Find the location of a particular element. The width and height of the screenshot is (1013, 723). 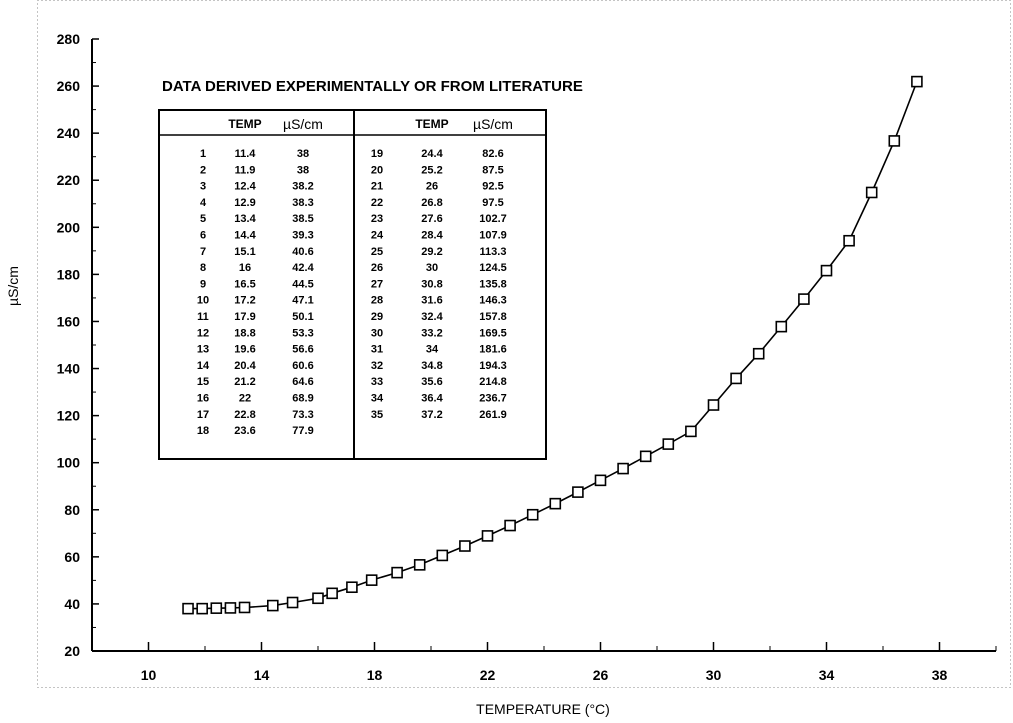

table-header-unit-left: µS/cm is located at coordinates (303, 124).